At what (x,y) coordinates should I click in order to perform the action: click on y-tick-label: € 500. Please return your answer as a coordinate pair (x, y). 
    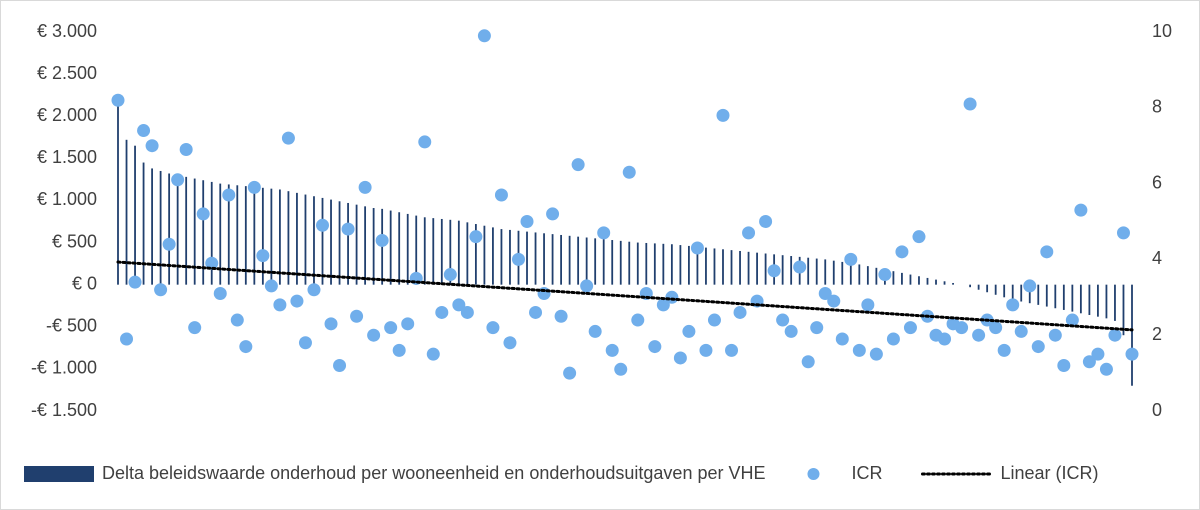
    Looking at the image, I should click on (74, 241).